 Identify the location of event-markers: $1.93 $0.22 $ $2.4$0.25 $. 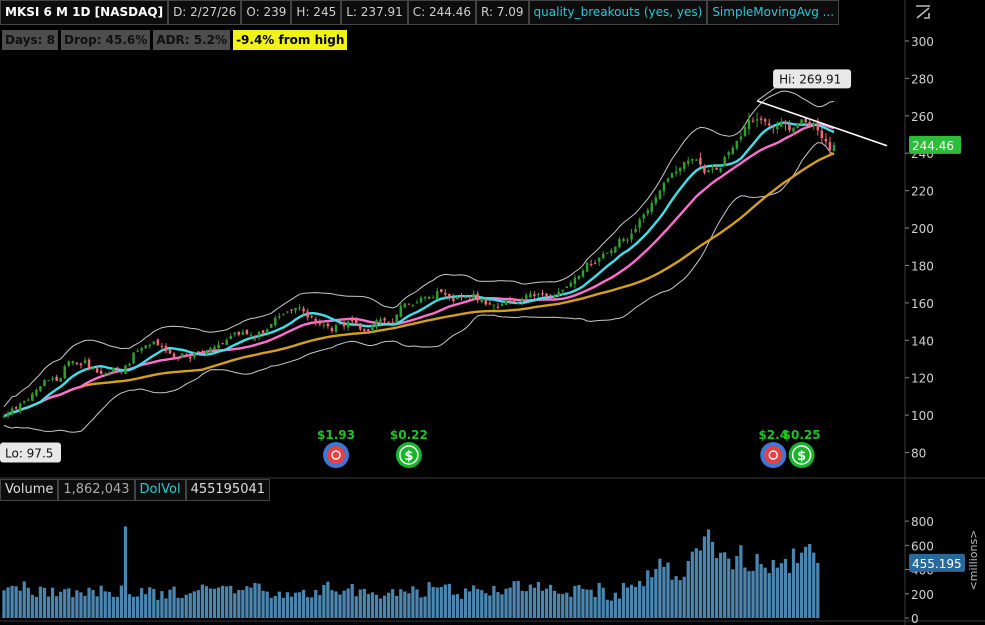
(569, 448).